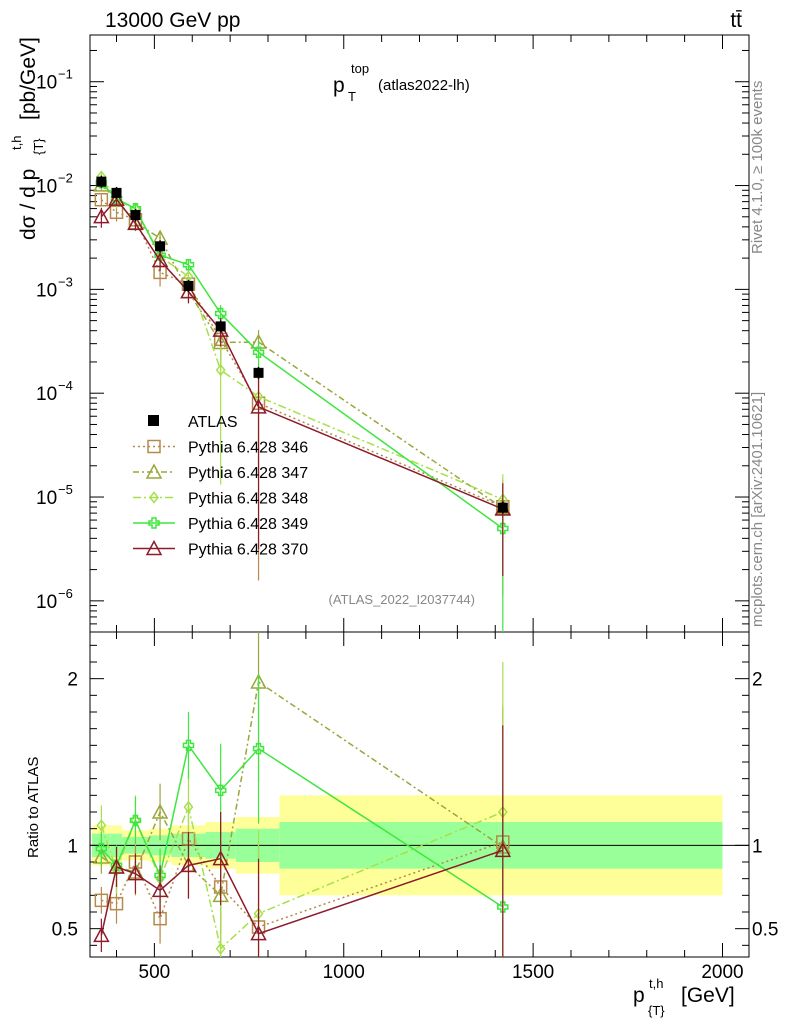 This screenshot has height=1024, width=786. What do you see at coordinates (65, 385) in the screenshot?
I see `y-tick-label-exp: −4` at bounding box center [65, 385].